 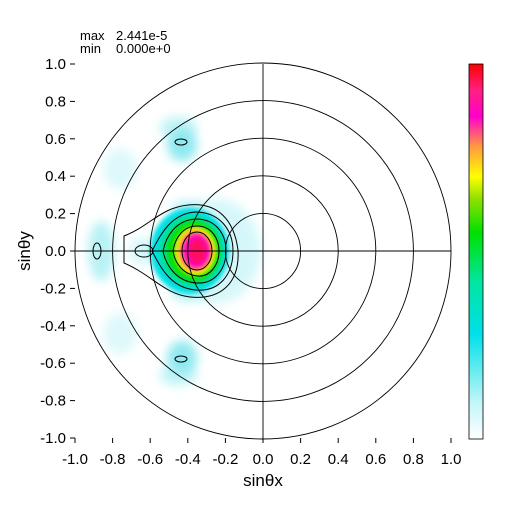 What do you see at coordinates (263, 459) in the screenshot?
I see `x-tick-label: 0.0` at bounding box center [263, 459].